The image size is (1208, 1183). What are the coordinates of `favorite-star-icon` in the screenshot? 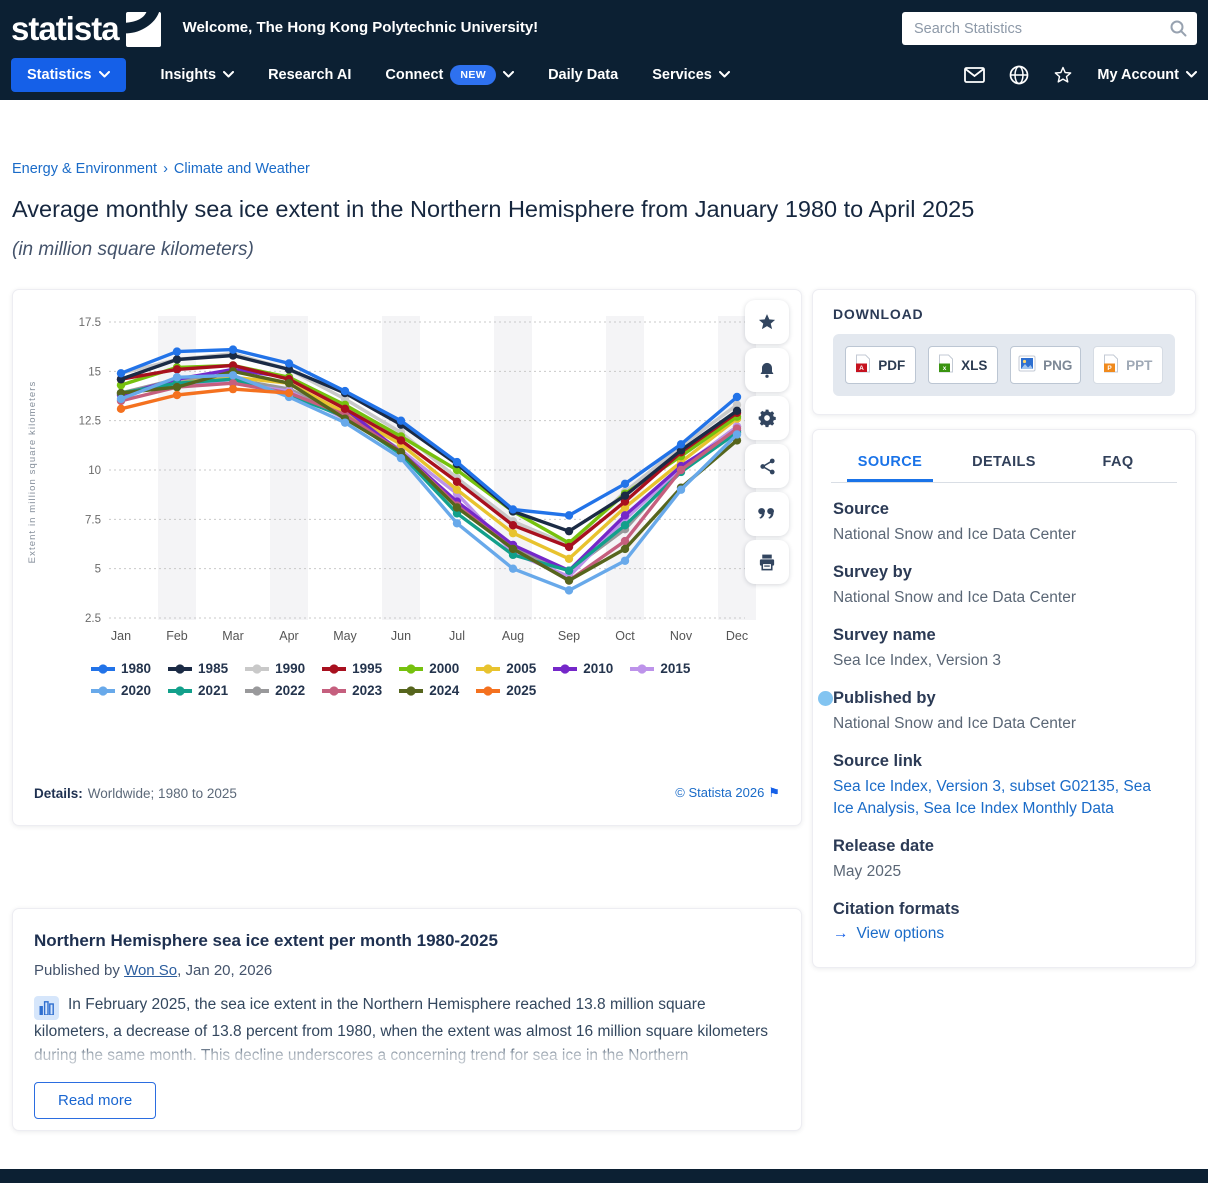 It's located at (767, 322).